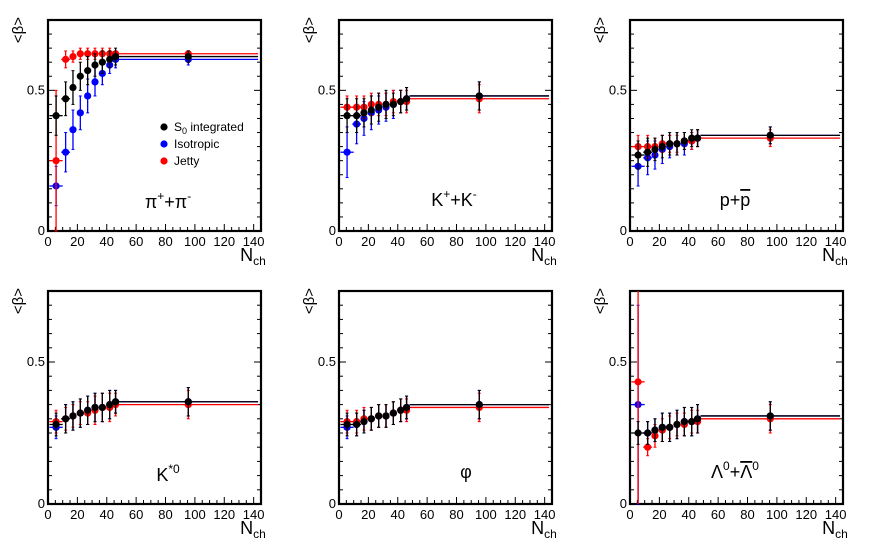  I want to click on particle-label: K*0, so click(168, 473).